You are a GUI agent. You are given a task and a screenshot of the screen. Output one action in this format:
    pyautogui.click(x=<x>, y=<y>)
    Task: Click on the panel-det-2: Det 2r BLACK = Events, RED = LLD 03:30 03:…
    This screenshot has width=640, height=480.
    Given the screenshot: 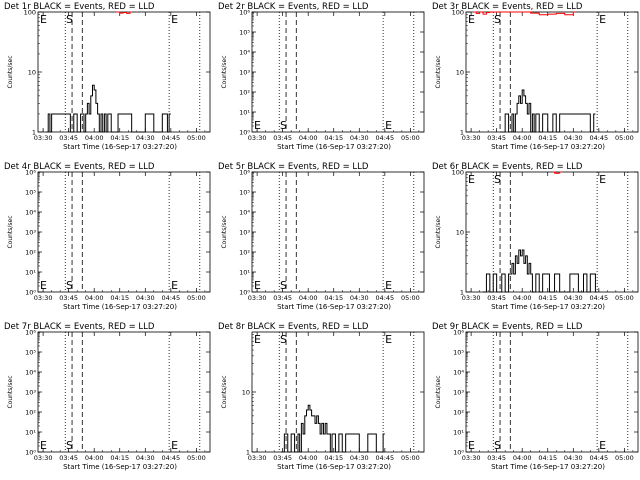 What is the action you would take?
    pyautogui.click(x=321, y=76)
    